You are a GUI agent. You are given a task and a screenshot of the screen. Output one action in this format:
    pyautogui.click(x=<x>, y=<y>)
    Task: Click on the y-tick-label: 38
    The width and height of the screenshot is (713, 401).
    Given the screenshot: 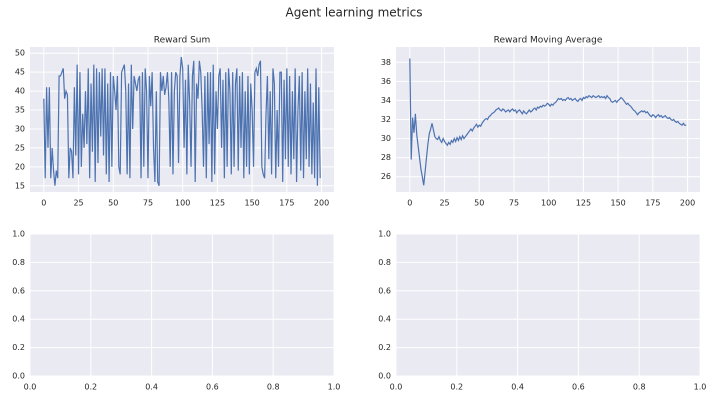 What is the action you would take?
    pyautogui.click(x=386, y=62)
    